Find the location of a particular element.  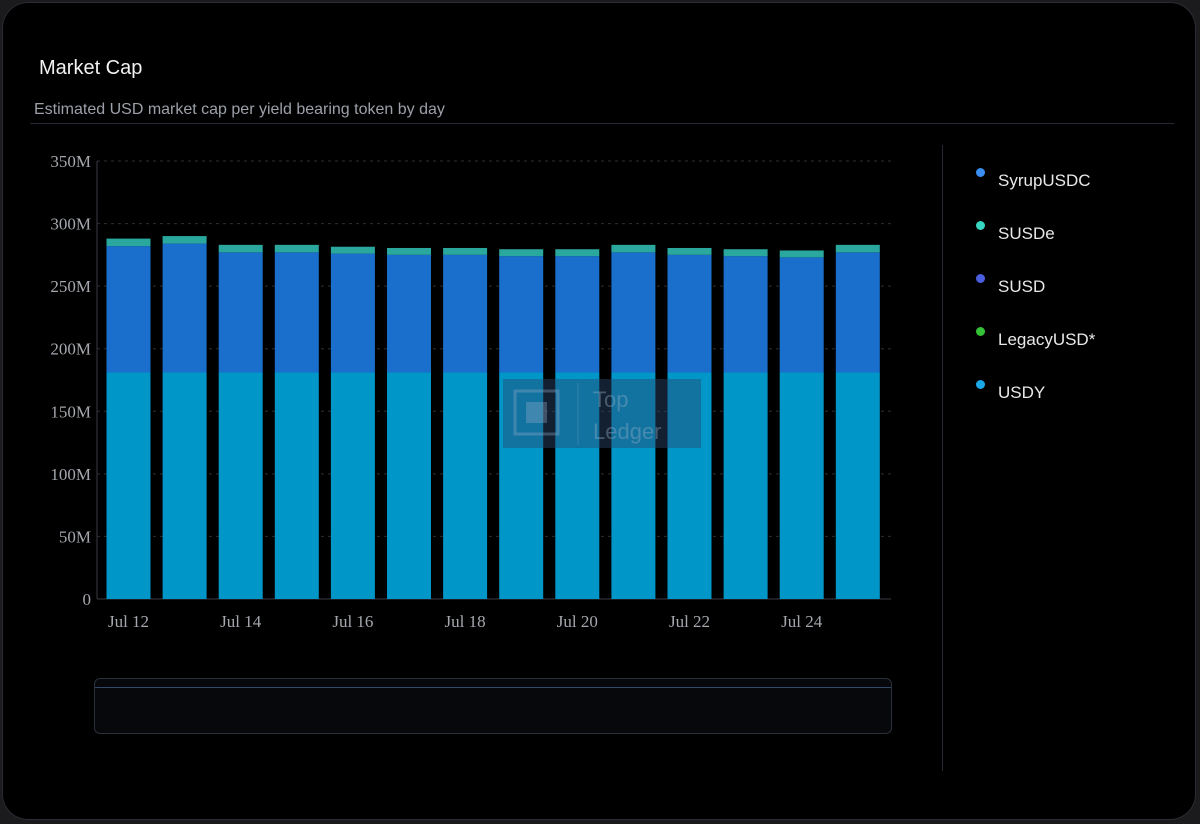

header-divider is located at coordinates (602, 123).